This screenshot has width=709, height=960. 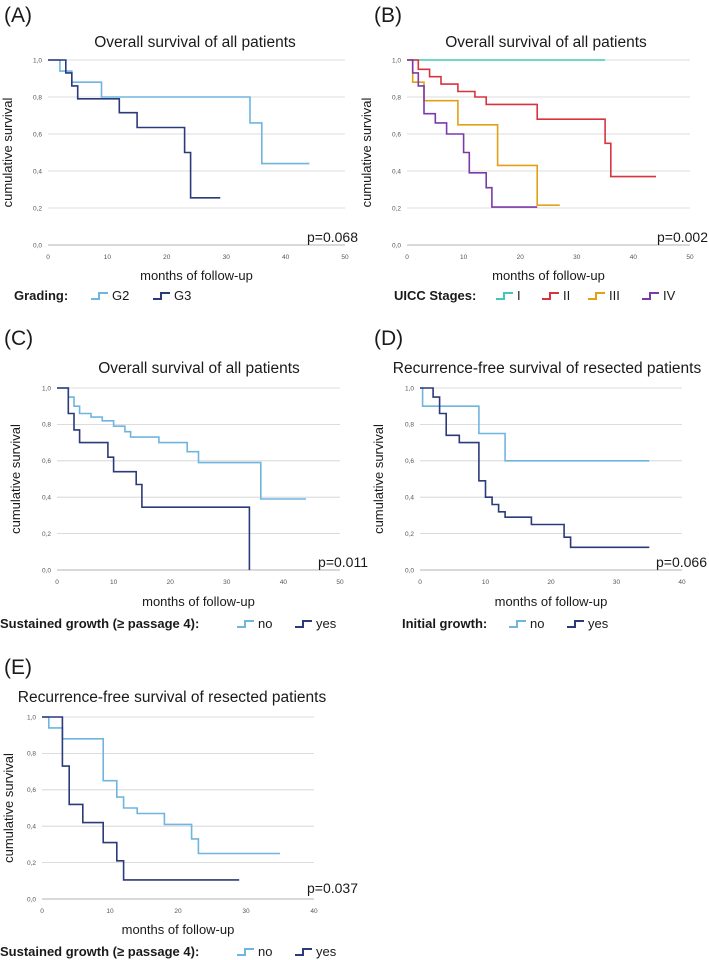 I want to click on ytick-label-c: 0,8, so click(x=46, y=425).